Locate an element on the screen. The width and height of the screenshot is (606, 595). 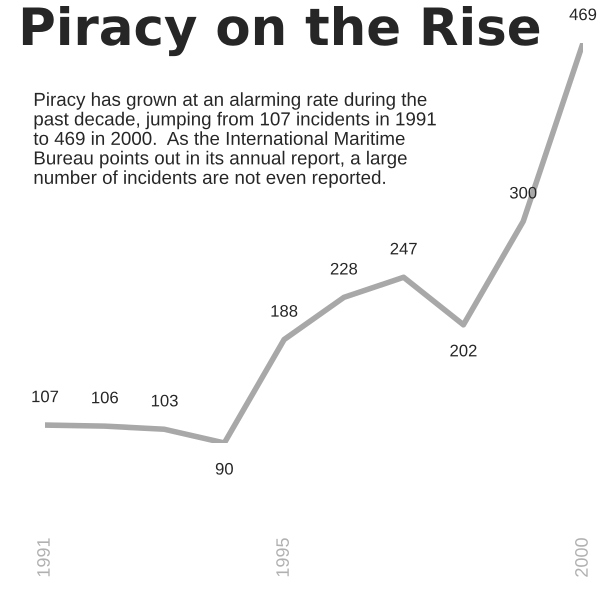
data-label: 228 is located at coordinates (344, 268).